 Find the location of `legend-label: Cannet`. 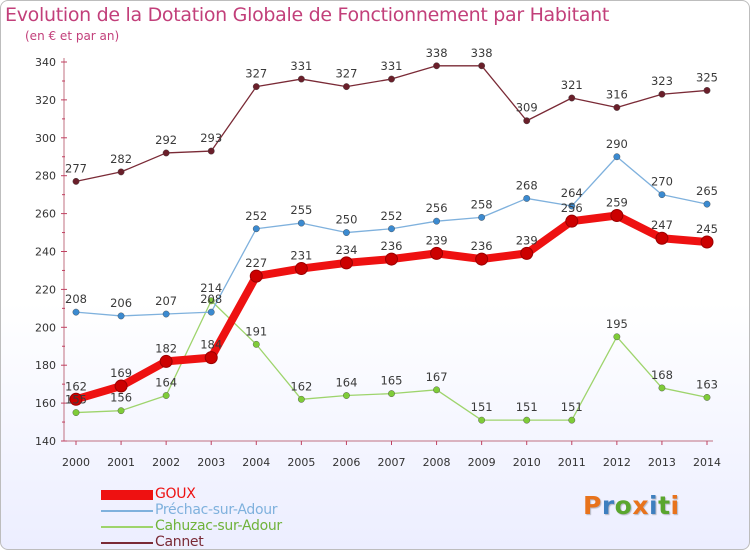

legend-label: Cannet is located at coordinates (179, 542).